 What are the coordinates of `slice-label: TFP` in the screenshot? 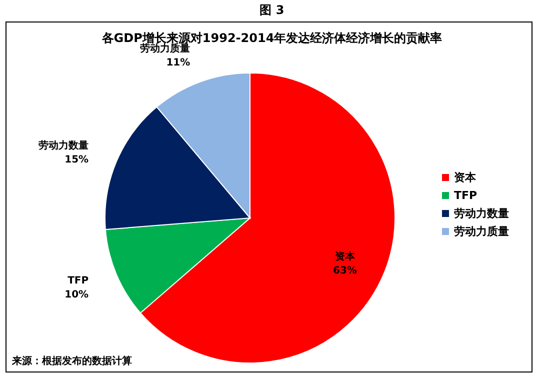 It's located at (78, 281).